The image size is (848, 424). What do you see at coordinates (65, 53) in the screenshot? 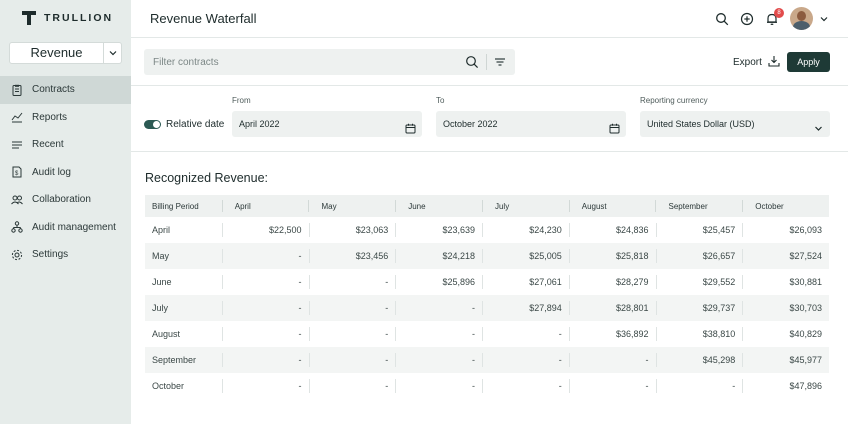
I see `product-switcher: Revenue` at bounding box center [65, 53].